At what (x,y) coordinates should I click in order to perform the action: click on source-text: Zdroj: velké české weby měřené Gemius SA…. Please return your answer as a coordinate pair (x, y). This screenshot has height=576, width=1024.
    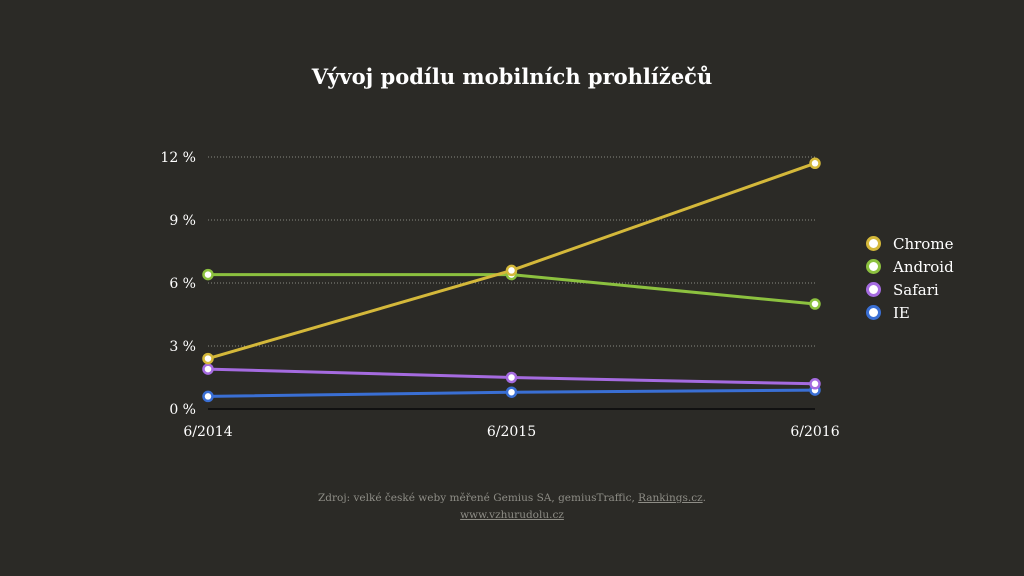
    Looking at the image, I should click on (476, 498).